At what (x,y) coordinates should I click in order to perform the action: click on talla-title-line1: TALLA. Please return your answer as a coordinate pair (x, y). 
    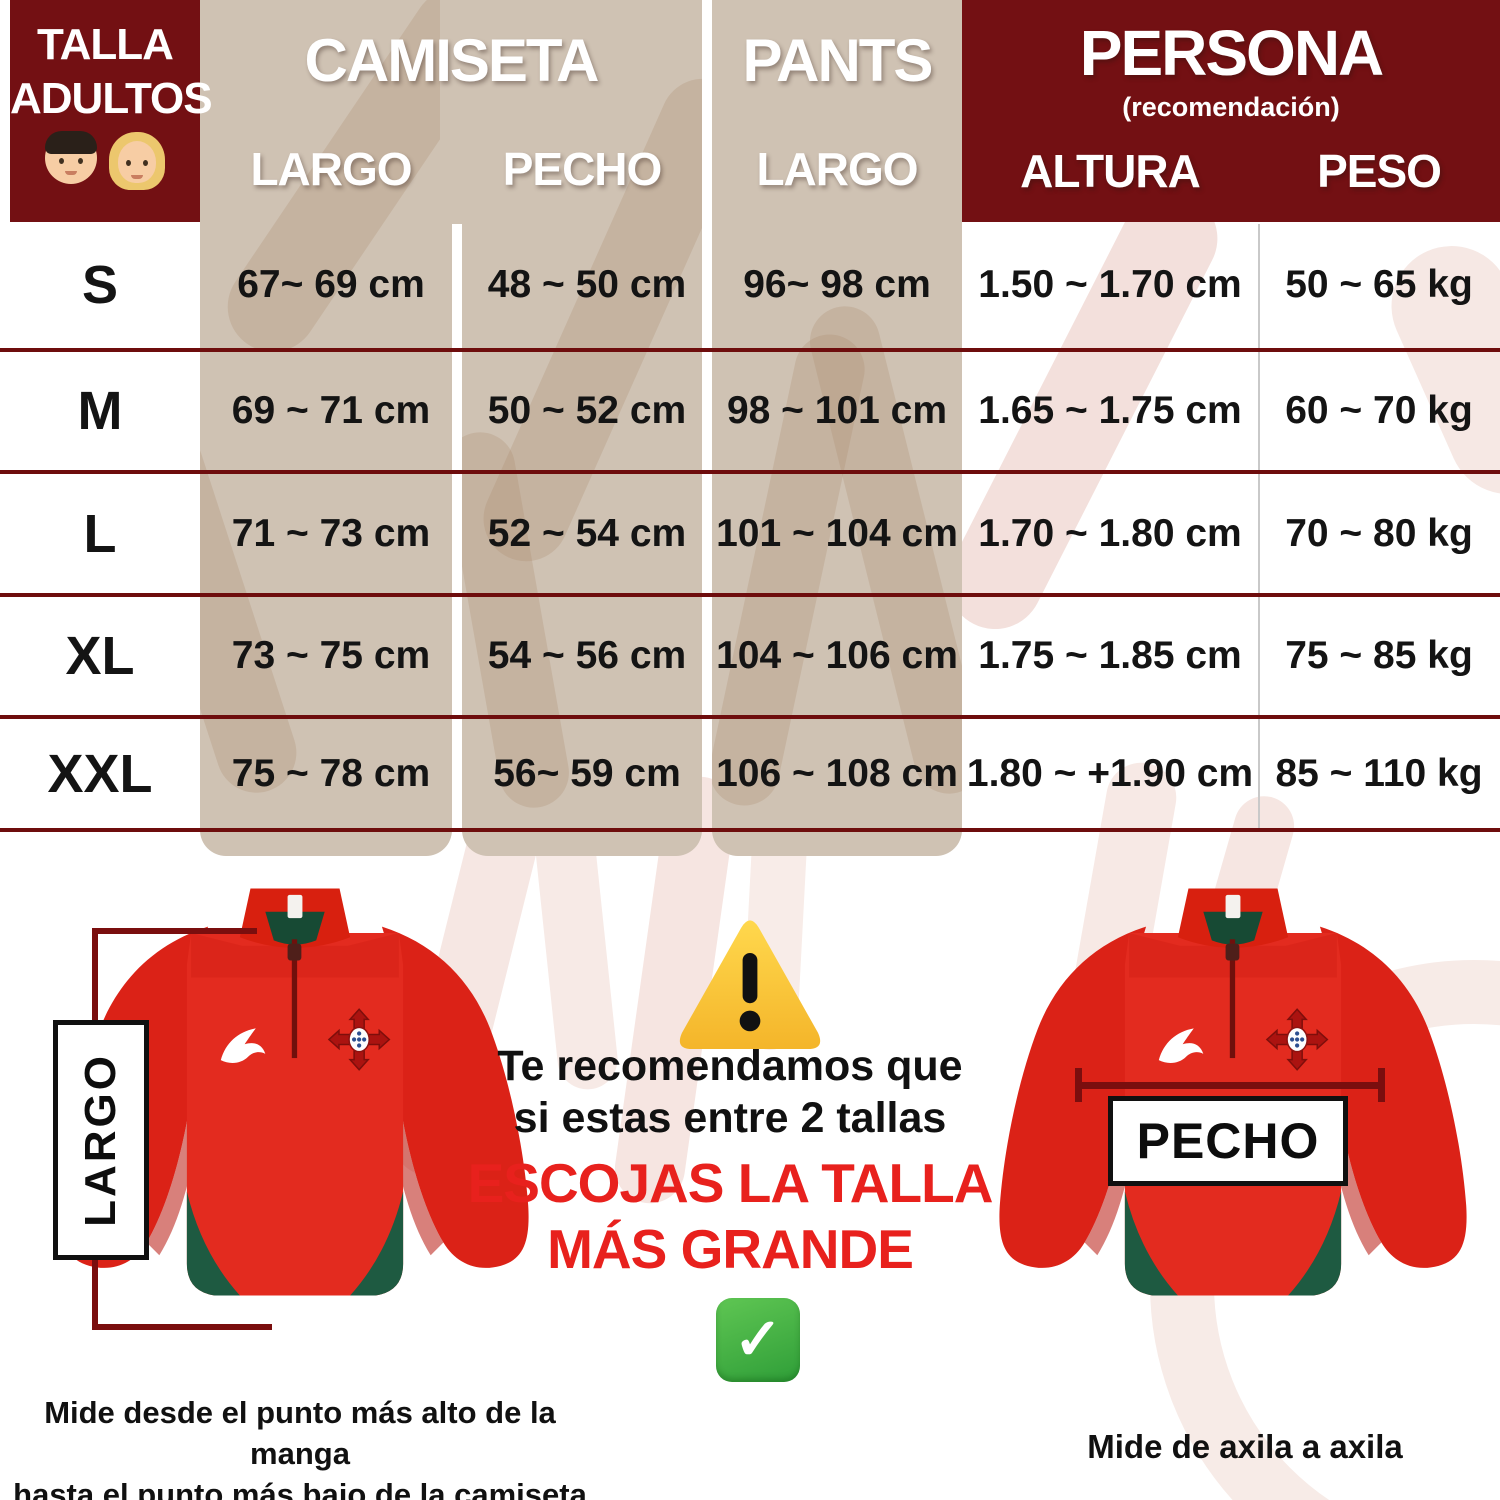
    Looking at the image, I should click on (105, 44).